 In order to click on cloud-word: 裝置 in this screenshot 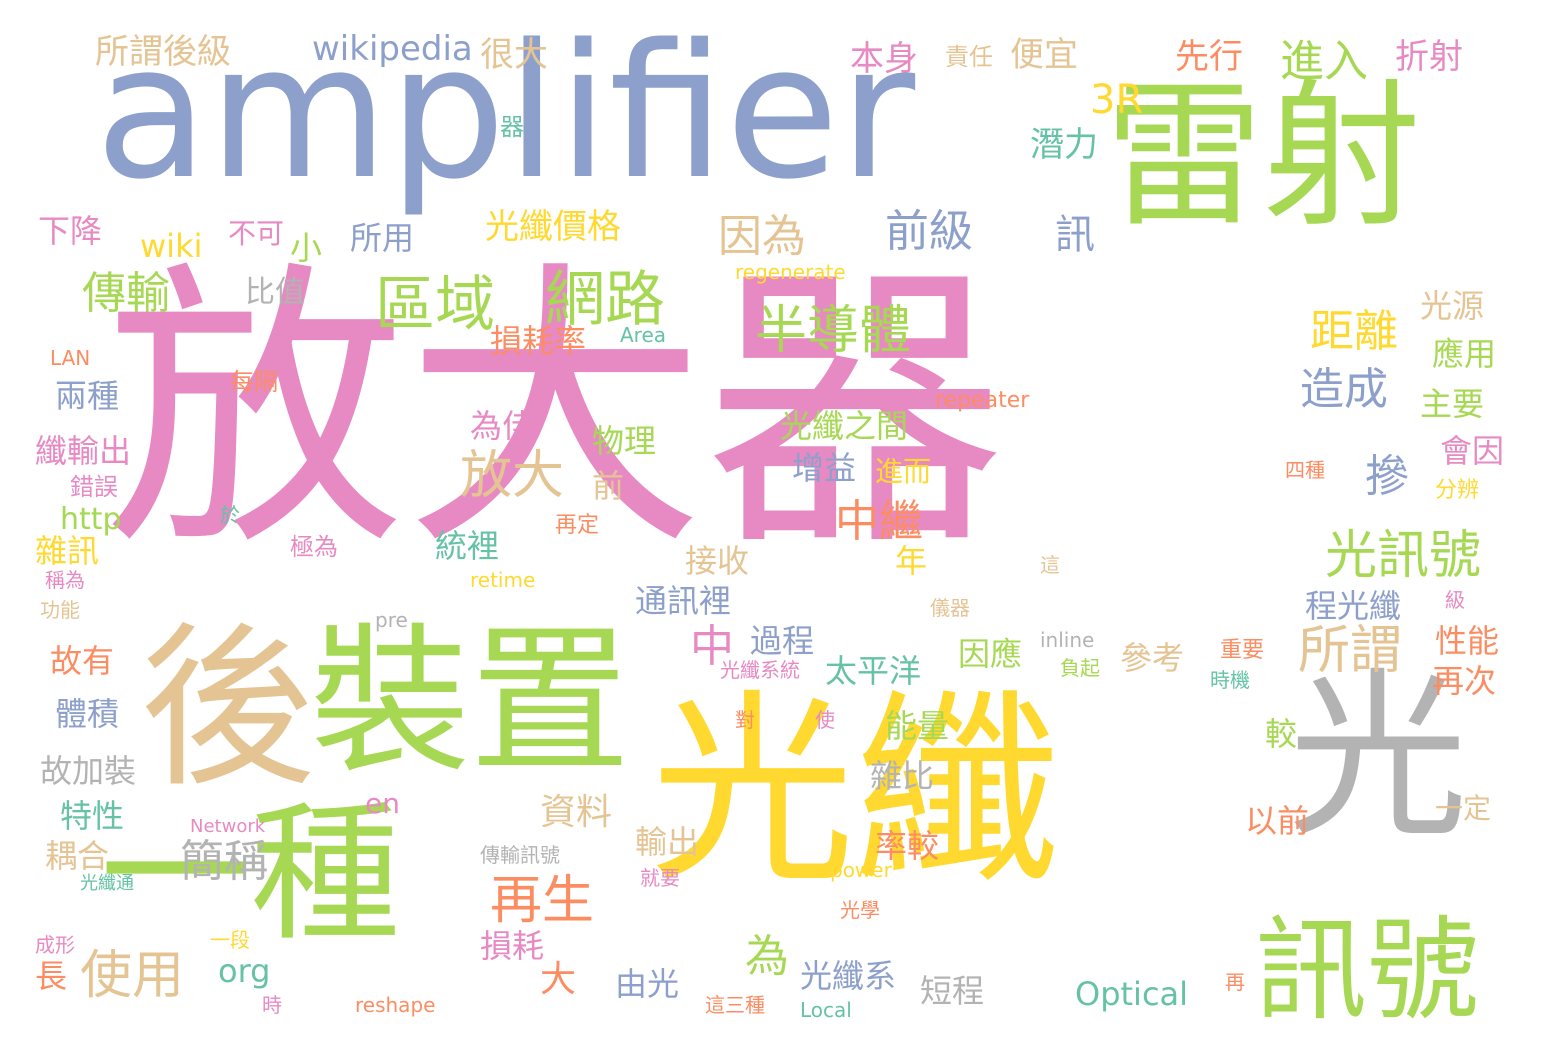, I will do `click(470, 701)`.